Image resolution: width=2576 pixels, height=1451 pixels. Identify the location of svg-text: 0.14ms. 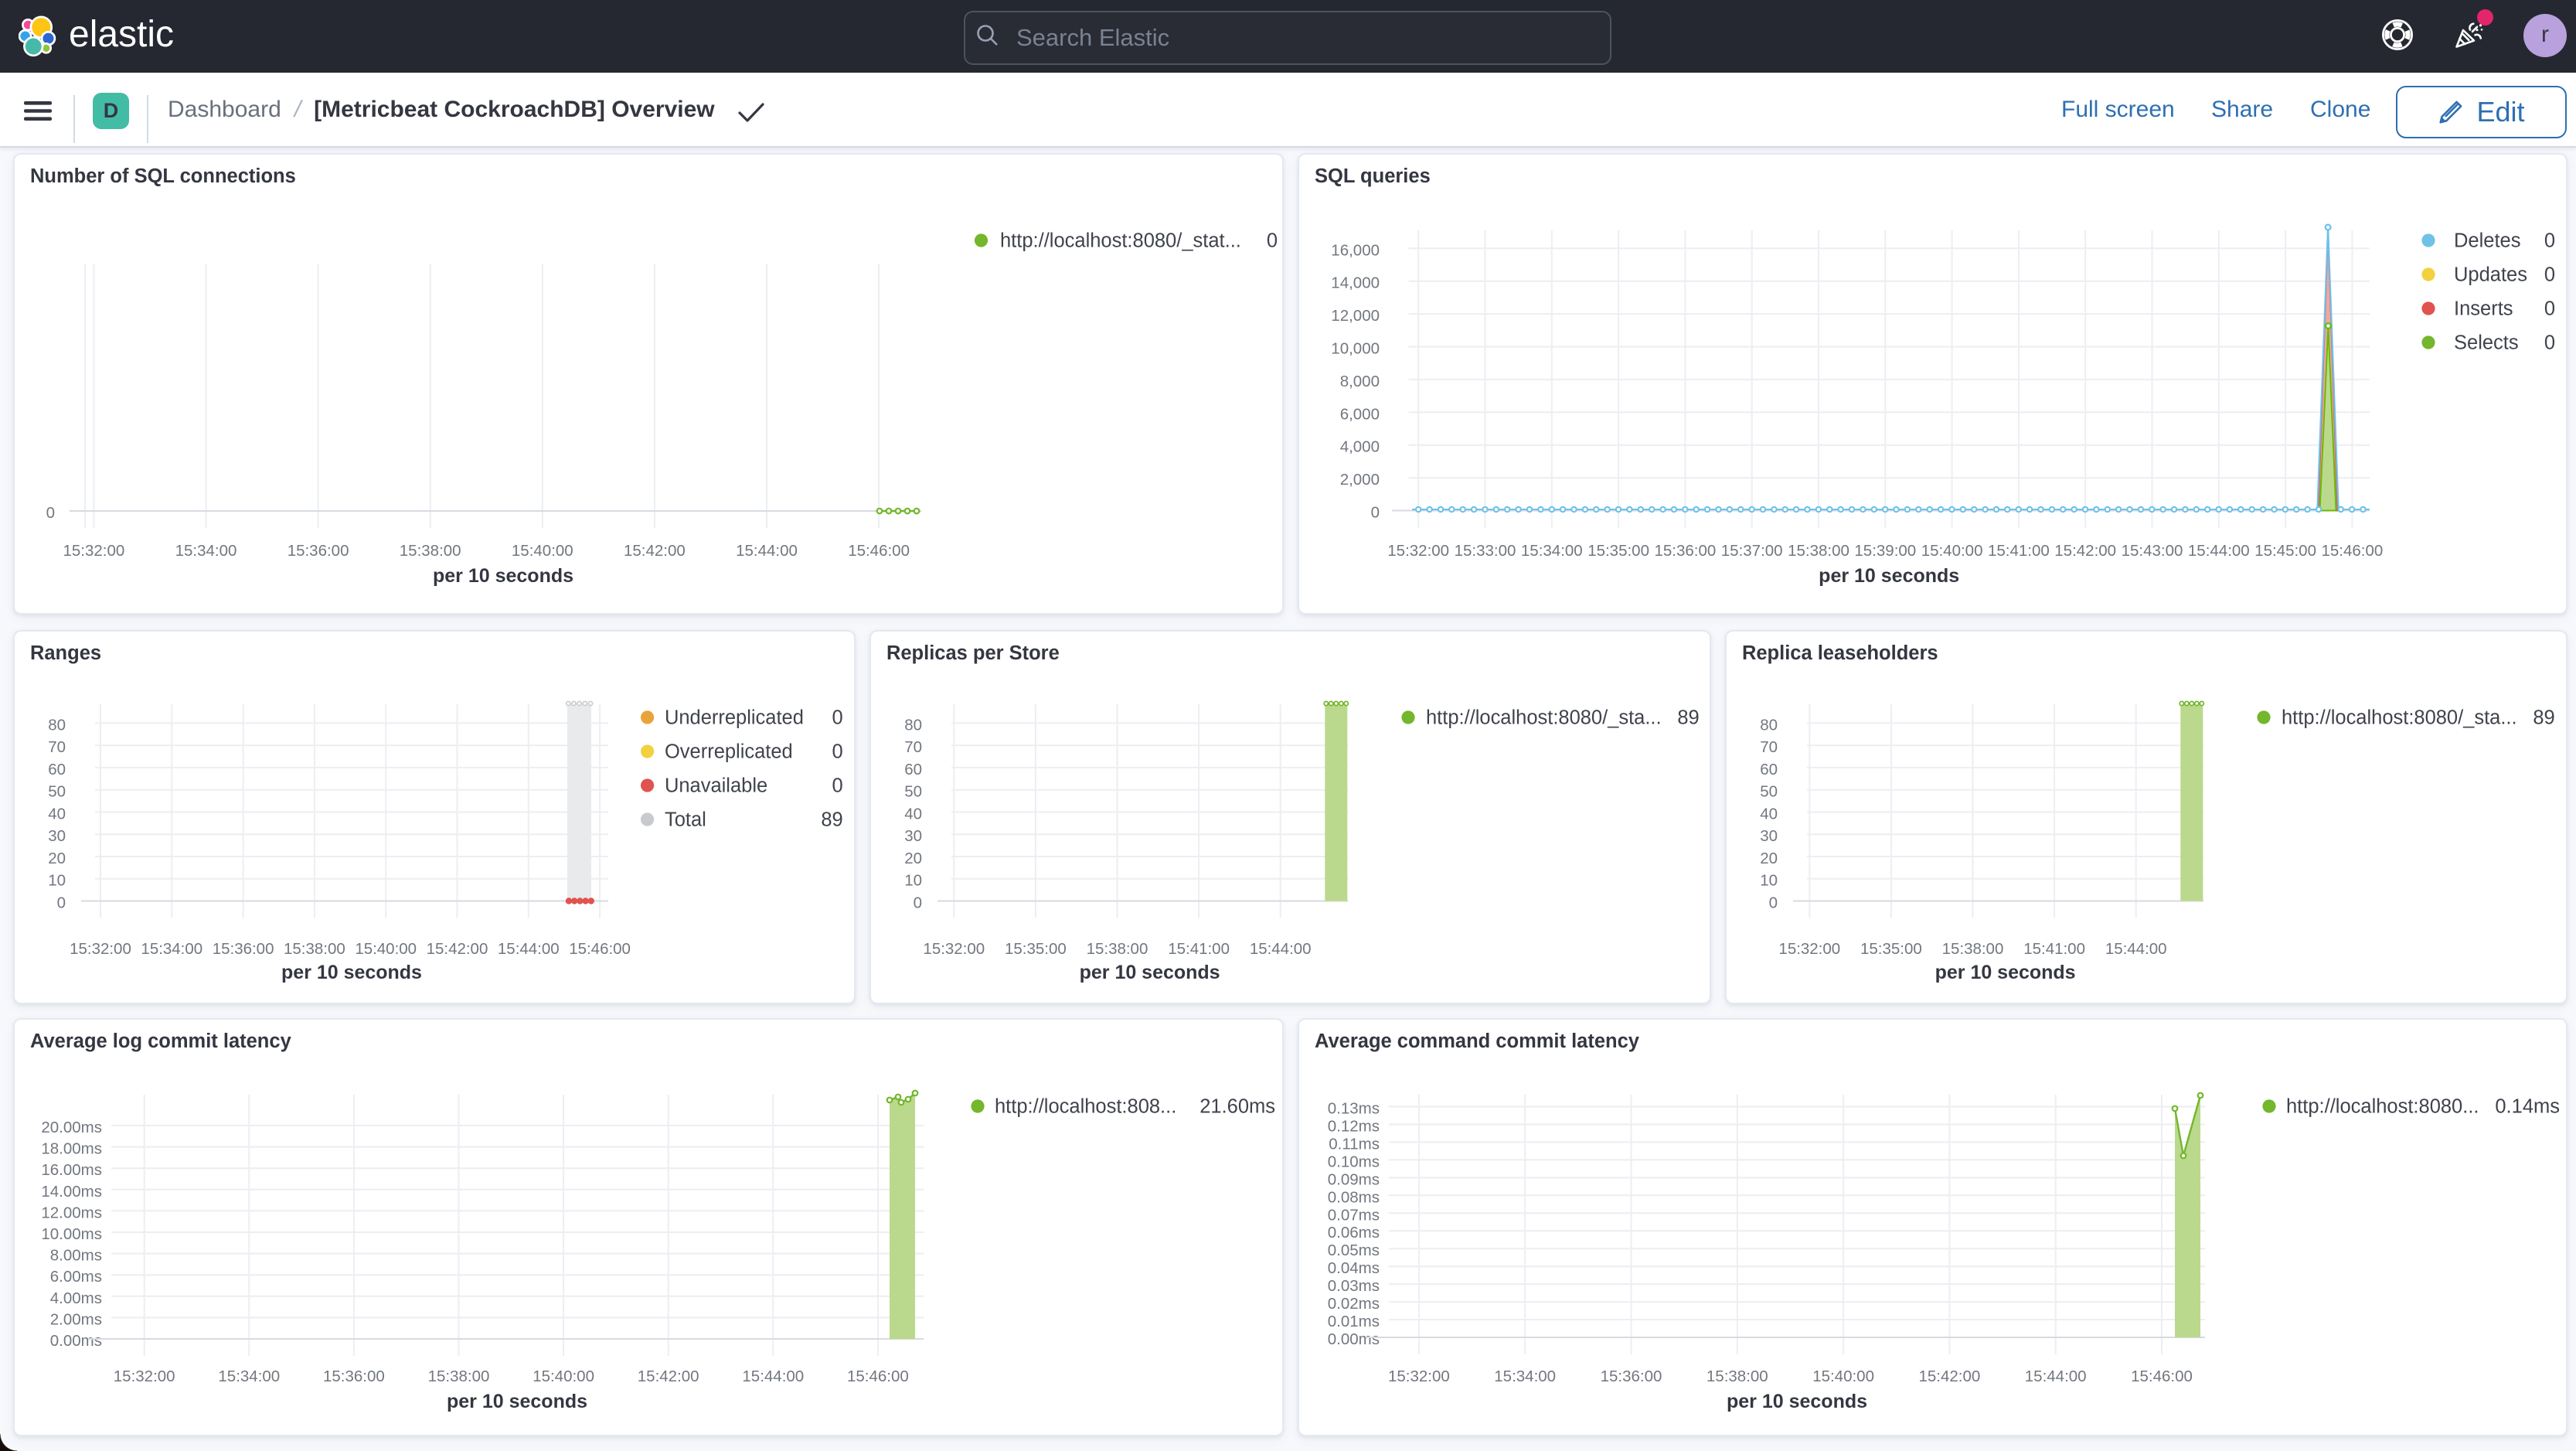
(2527, 1107).